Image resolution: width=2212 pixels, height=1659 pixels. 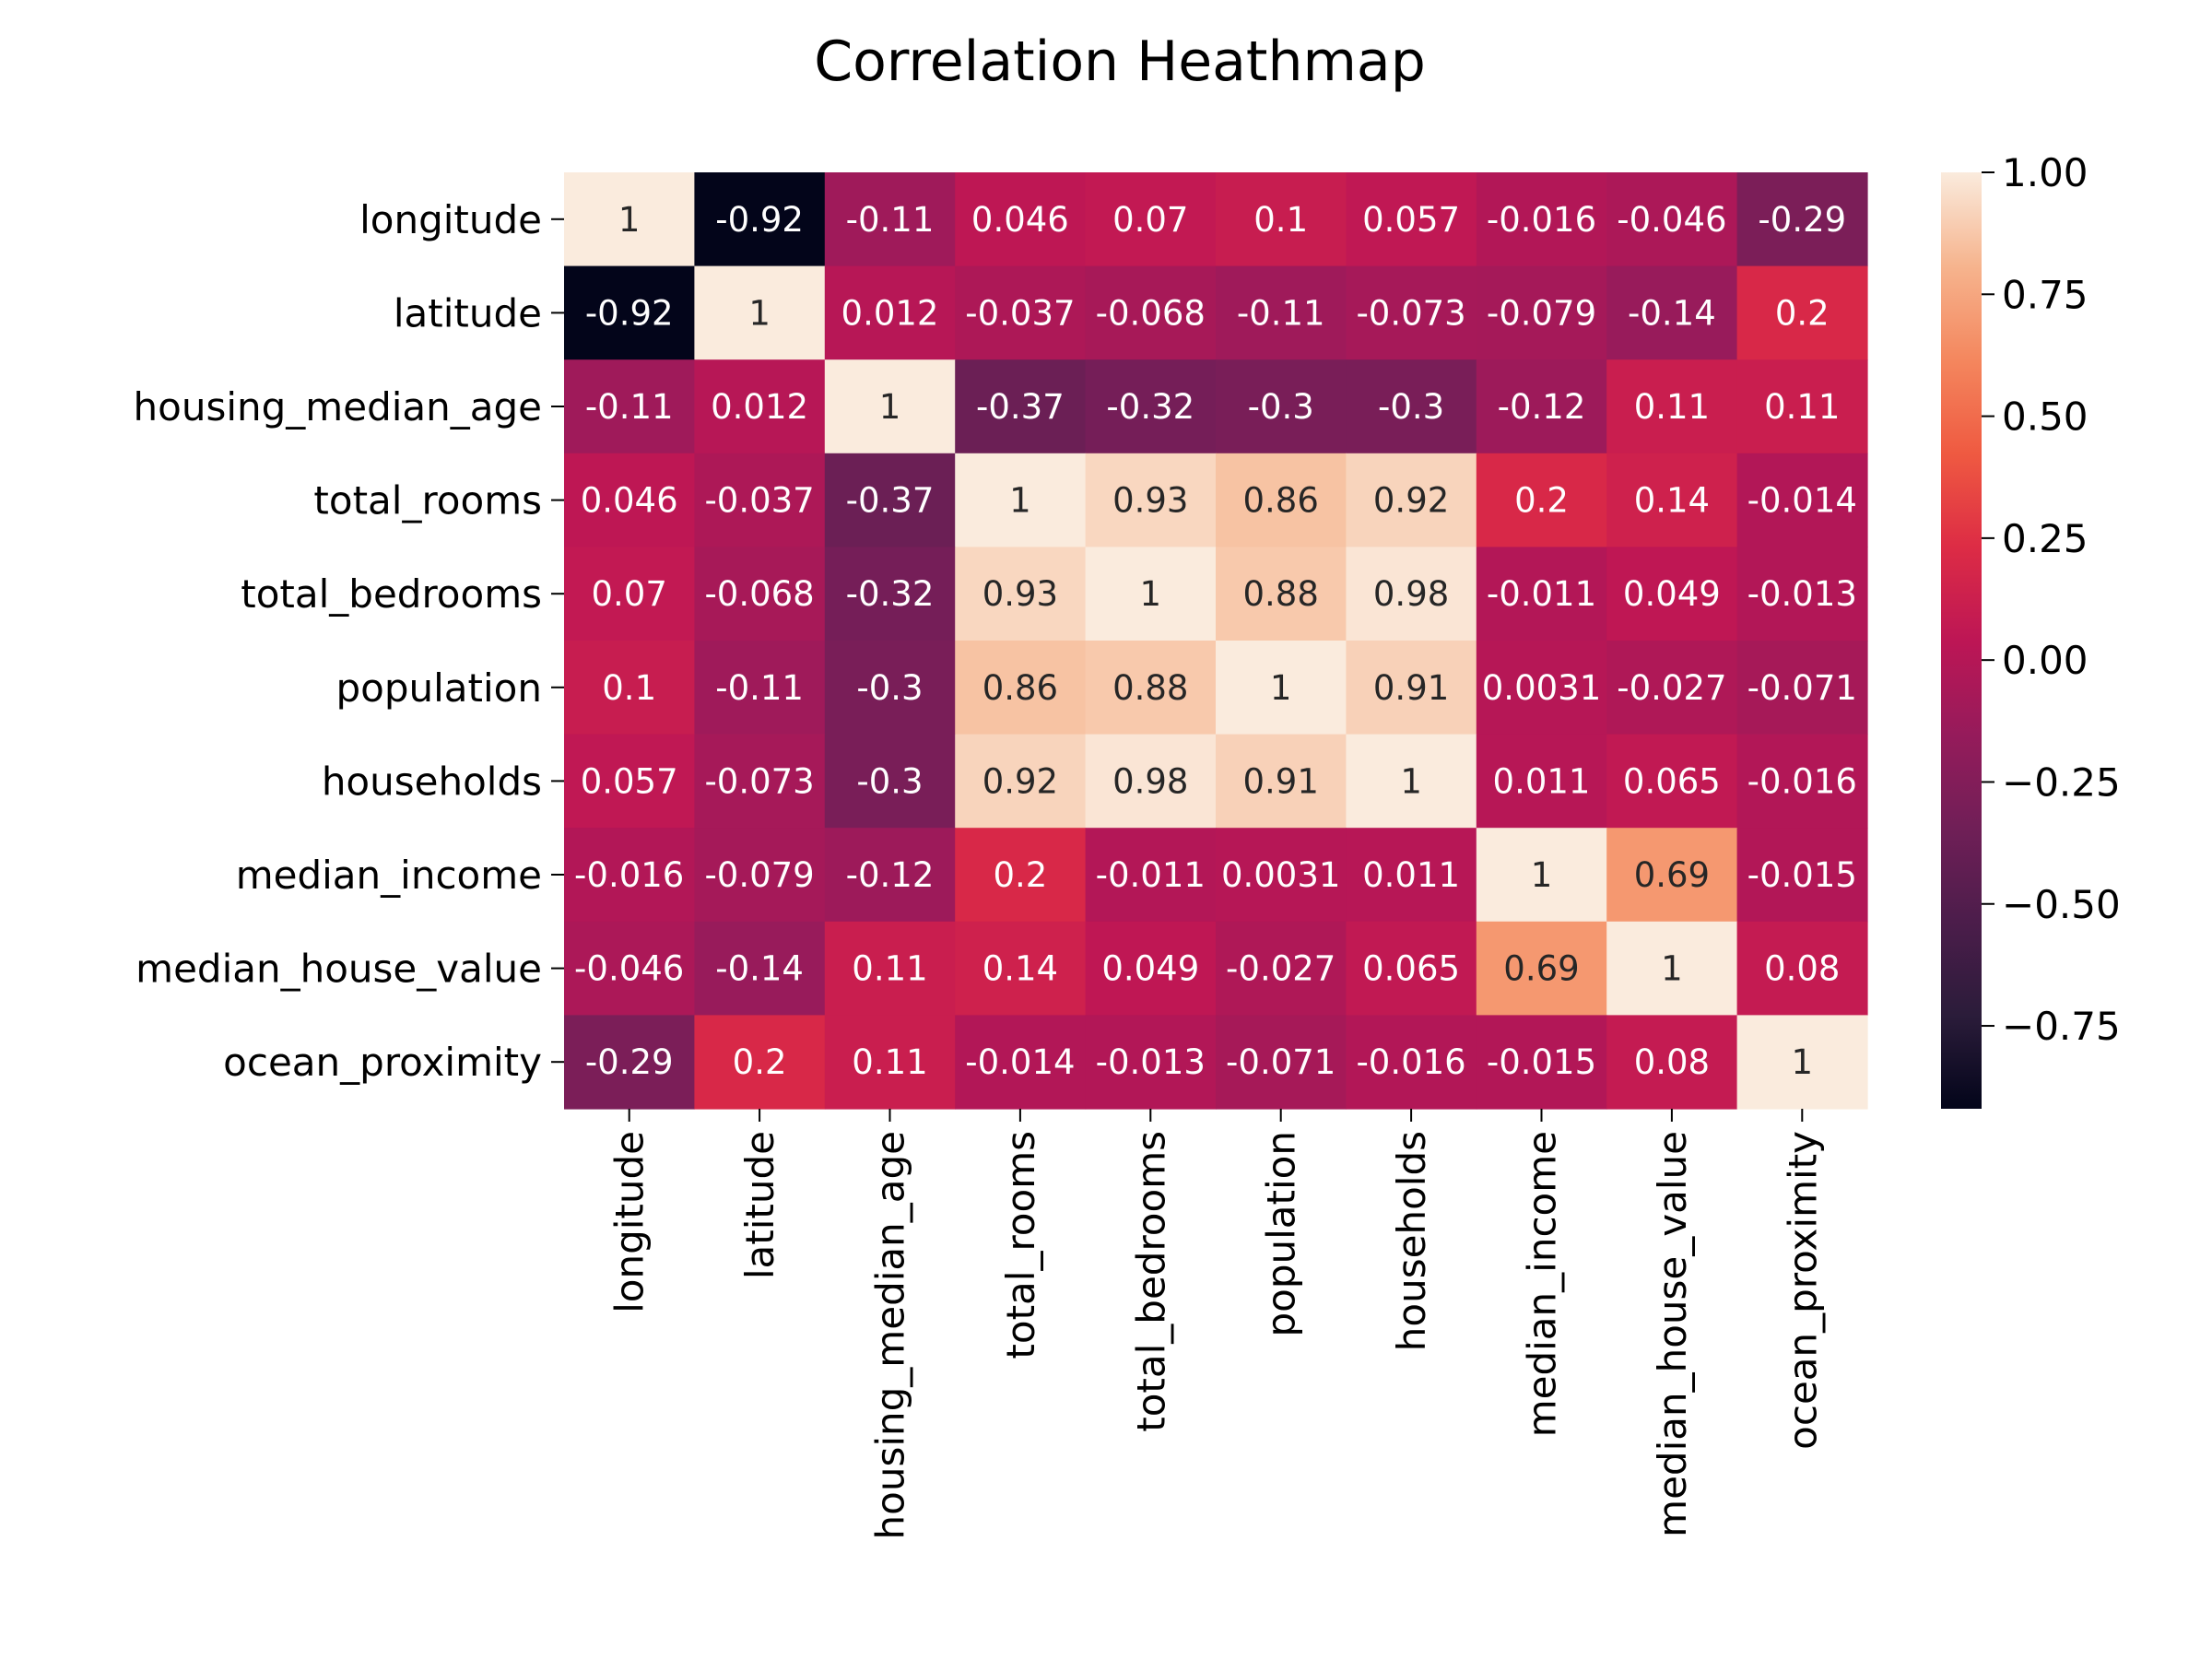 What do you see at coordinates (432, 781) in the screenshot?
I see `y-tick-label: households` at bounding box center [432, 781].